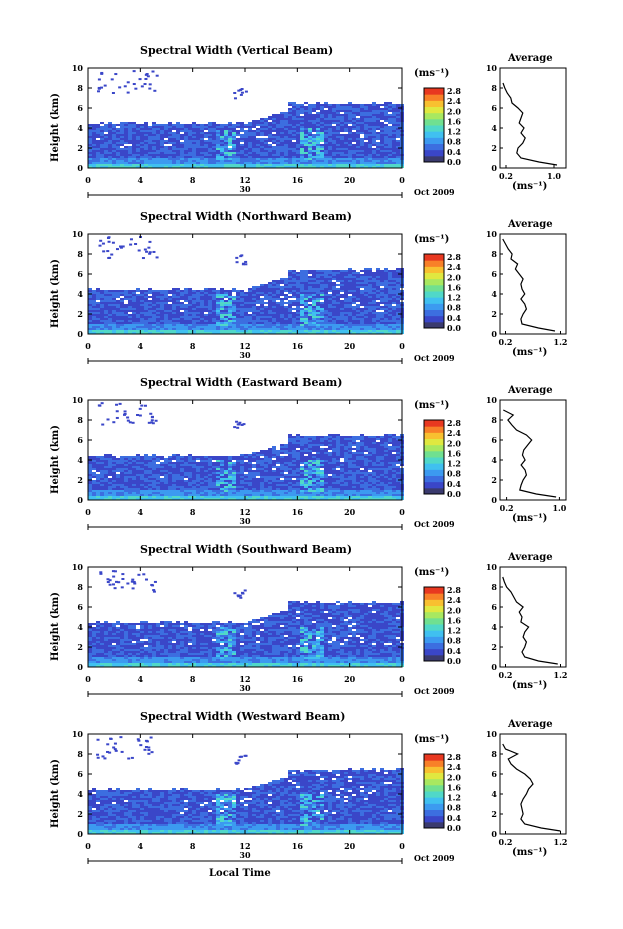 The width and height of the screenshot is (623, 929). Describe the element at coordinates (434, 325) in the screenshot. I see `colorbar-segment` at that location.